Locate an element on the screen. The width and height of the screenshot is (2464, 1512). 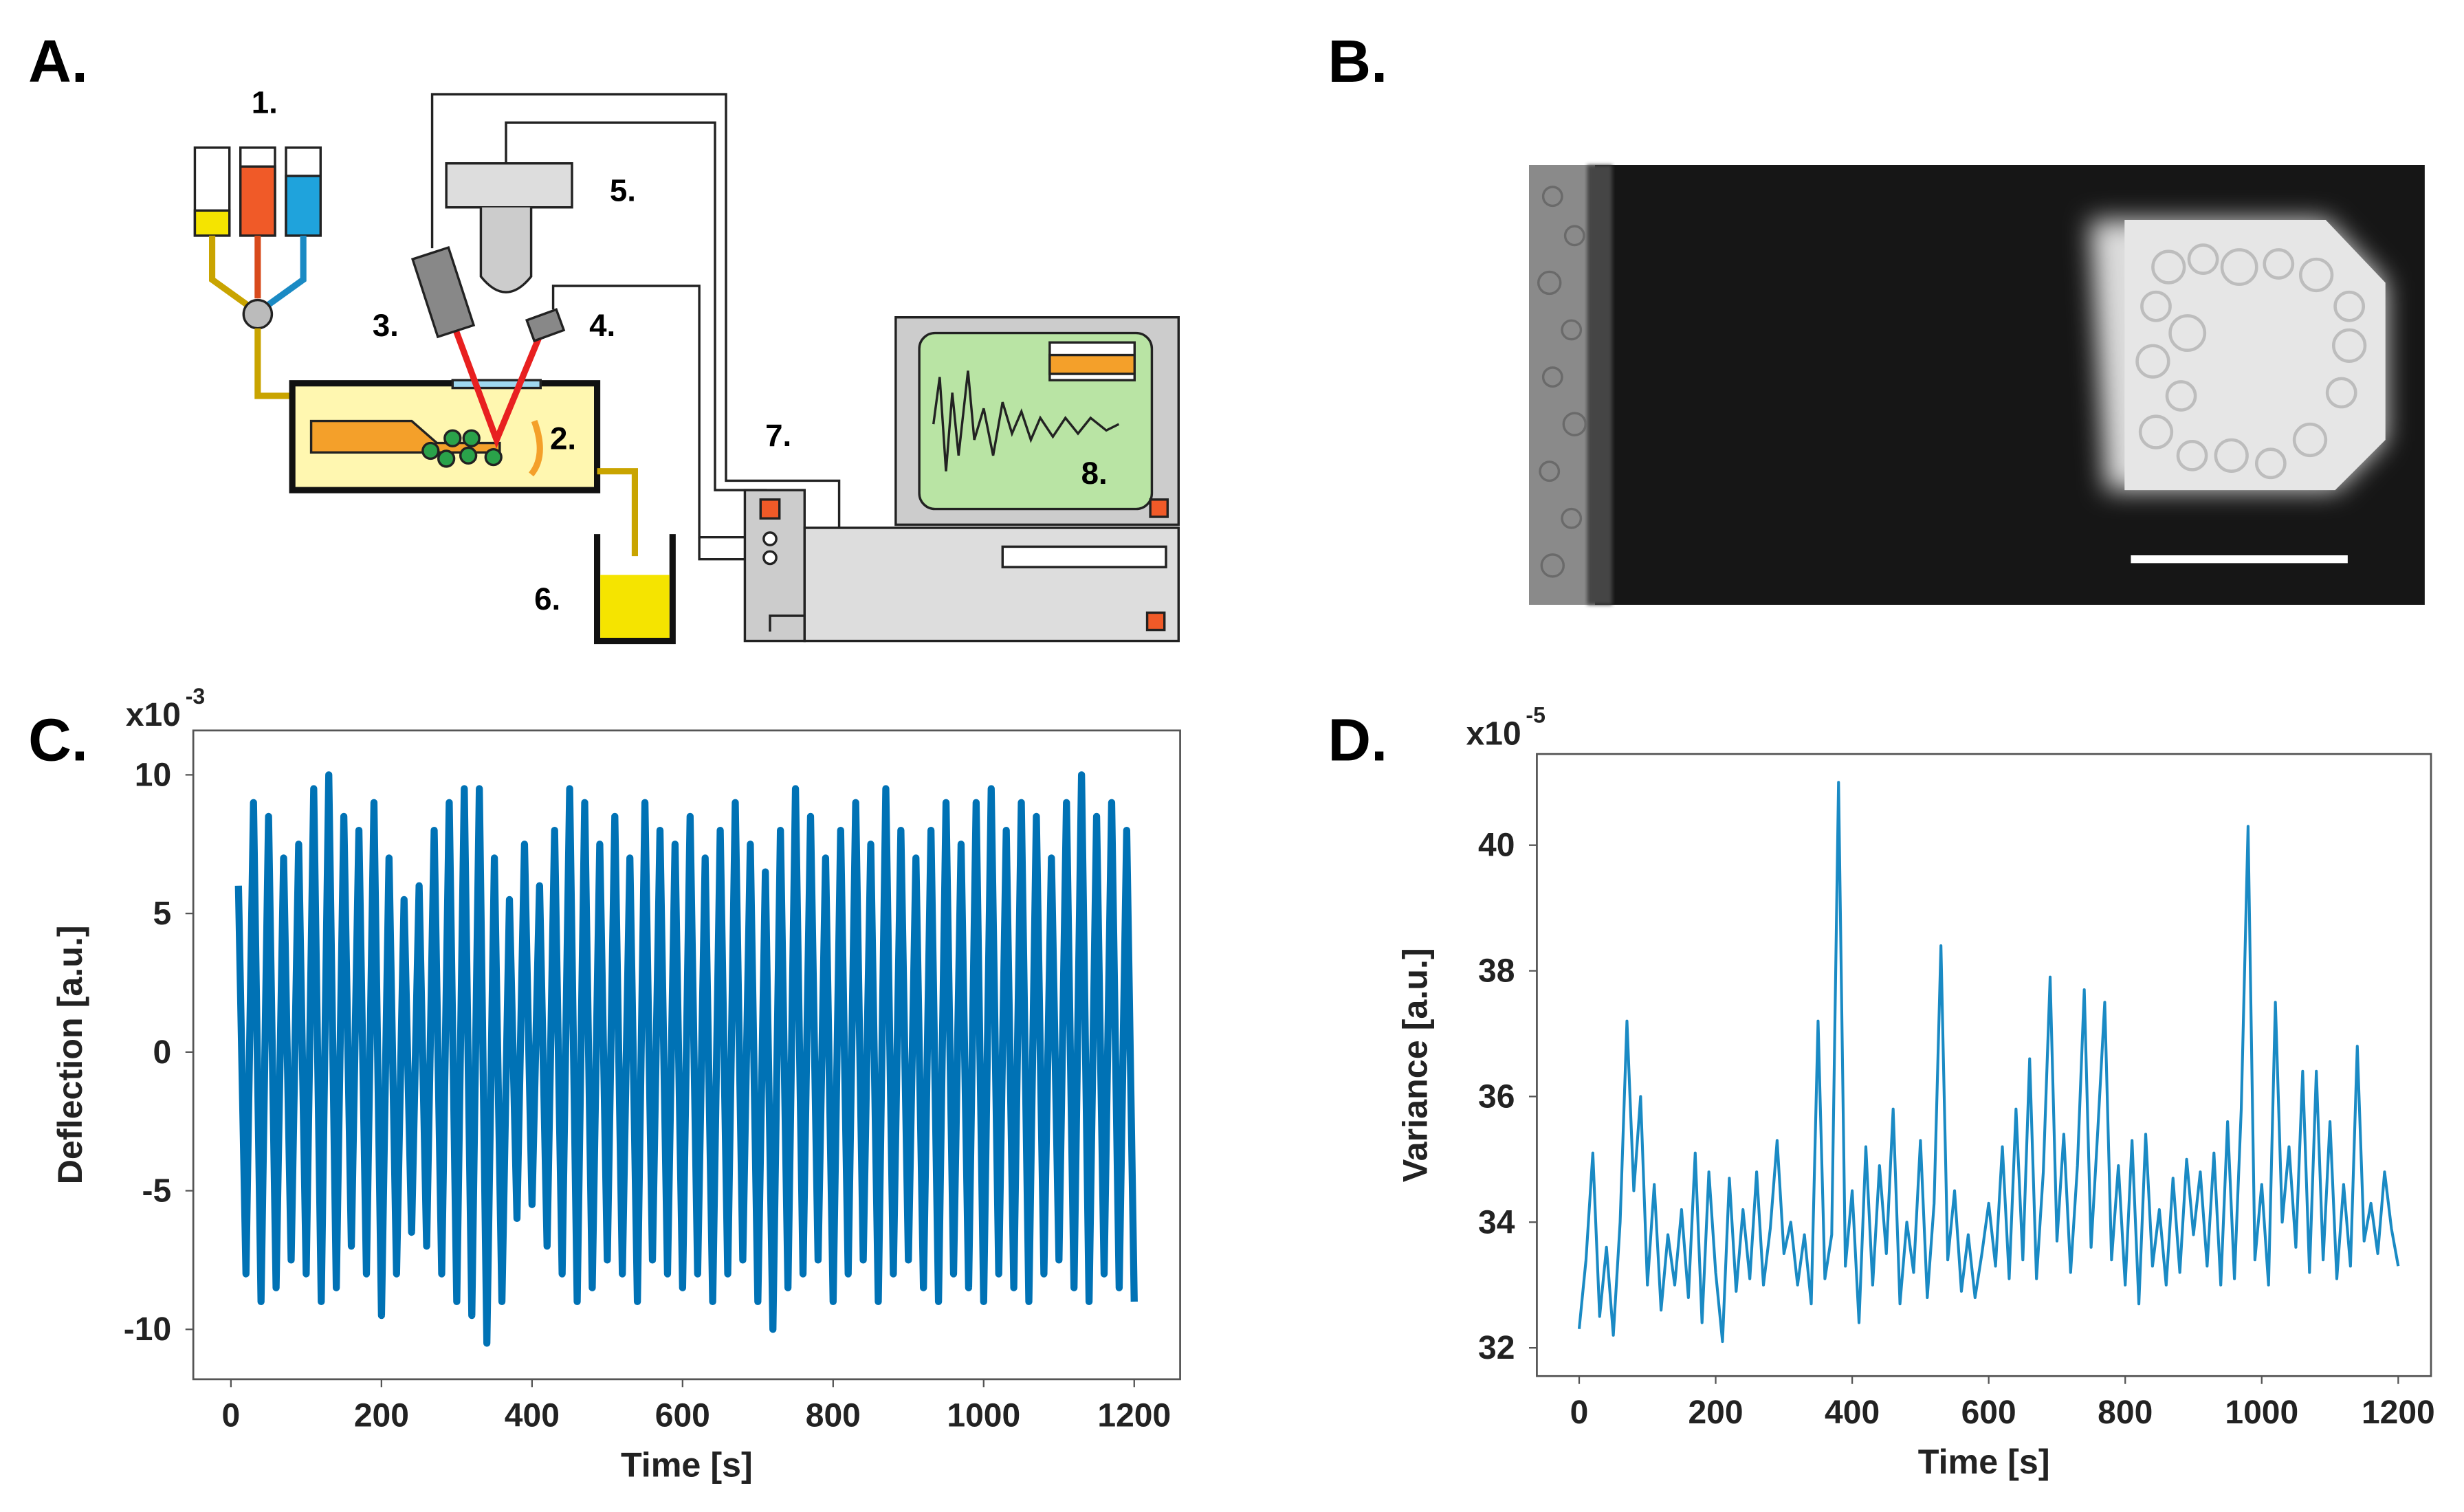
y-tick-label: 5 is located at coordinates (162, 914).